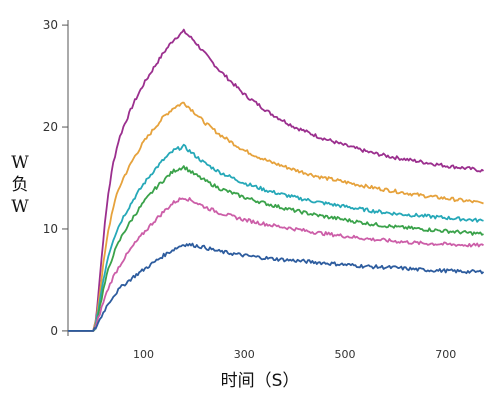  Describe the element at coordinates (244, 354) in the screenshot. I see `x-tick-label: 300` at that location.